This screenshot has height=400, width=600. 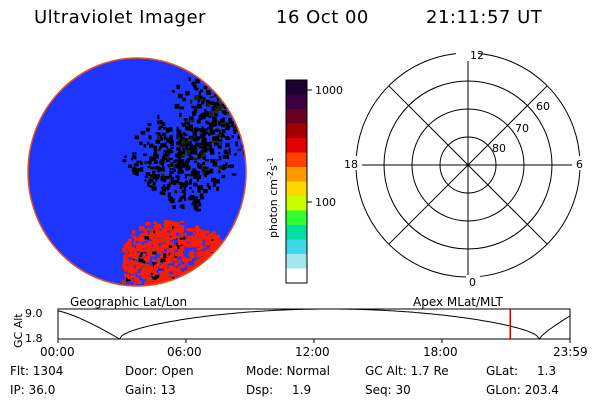 I want to click on mode-status: Mode: Normal, so click(x=288, y=371).